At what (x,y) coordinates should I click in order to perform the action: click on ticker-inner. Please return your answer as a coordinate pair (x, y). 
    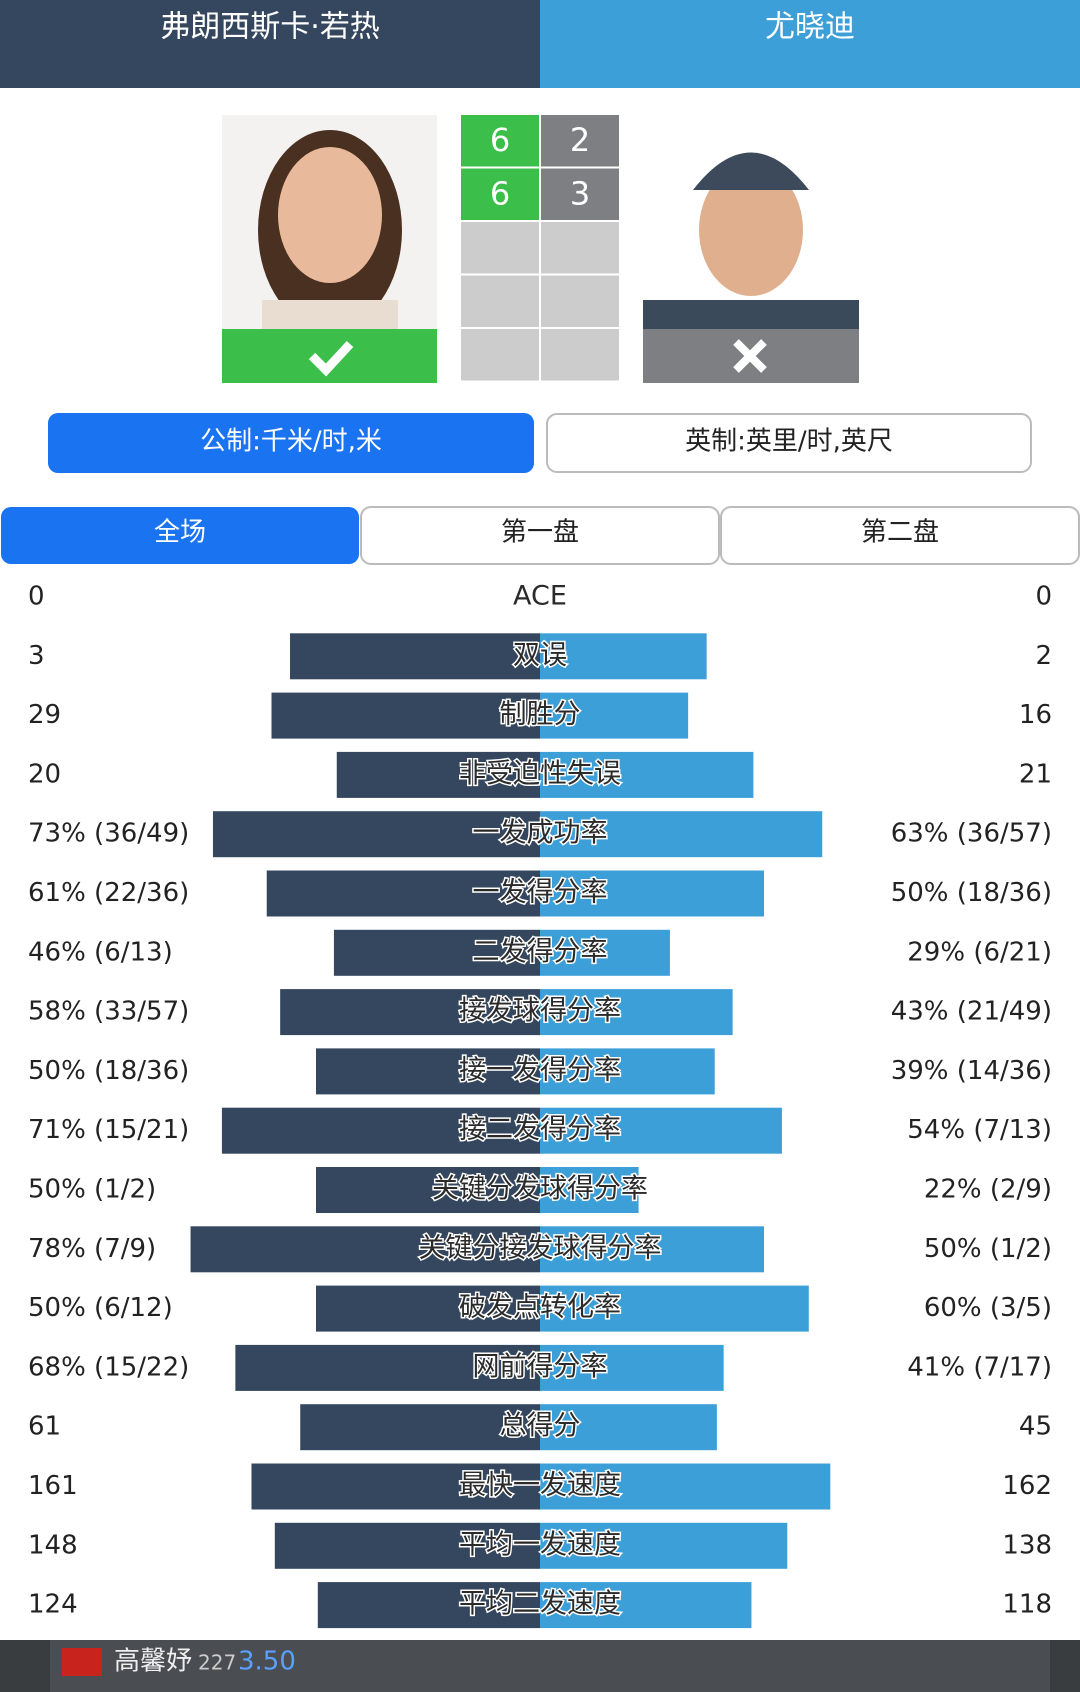
    Looking at the image, I should click on (550, 1666).